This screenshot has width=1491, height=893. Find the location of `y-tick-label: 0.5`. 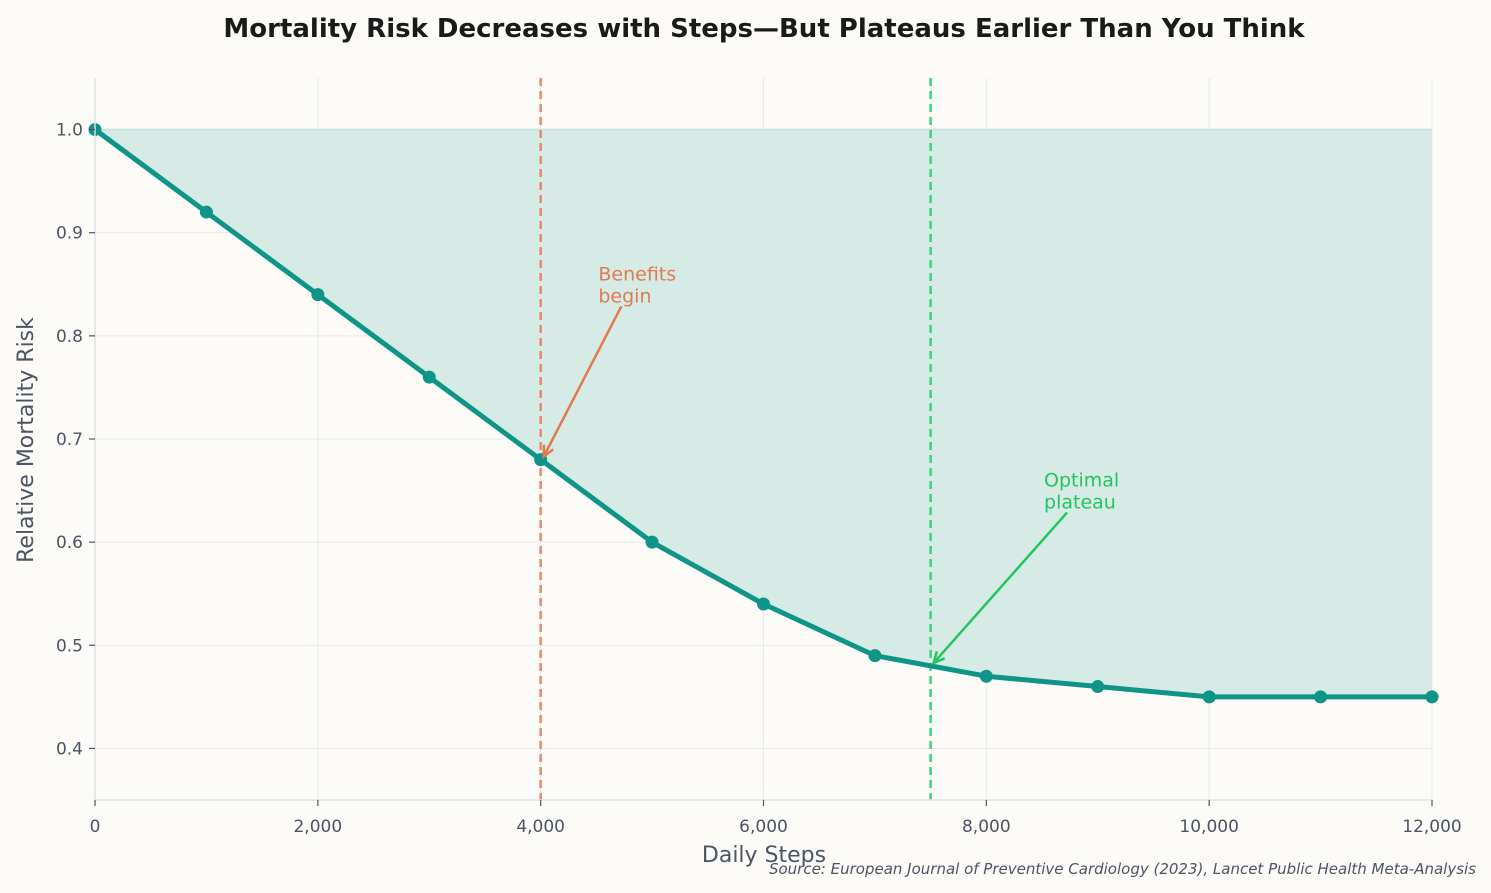

y-tick-label: 0.5 is located at coordinates (69, 646).